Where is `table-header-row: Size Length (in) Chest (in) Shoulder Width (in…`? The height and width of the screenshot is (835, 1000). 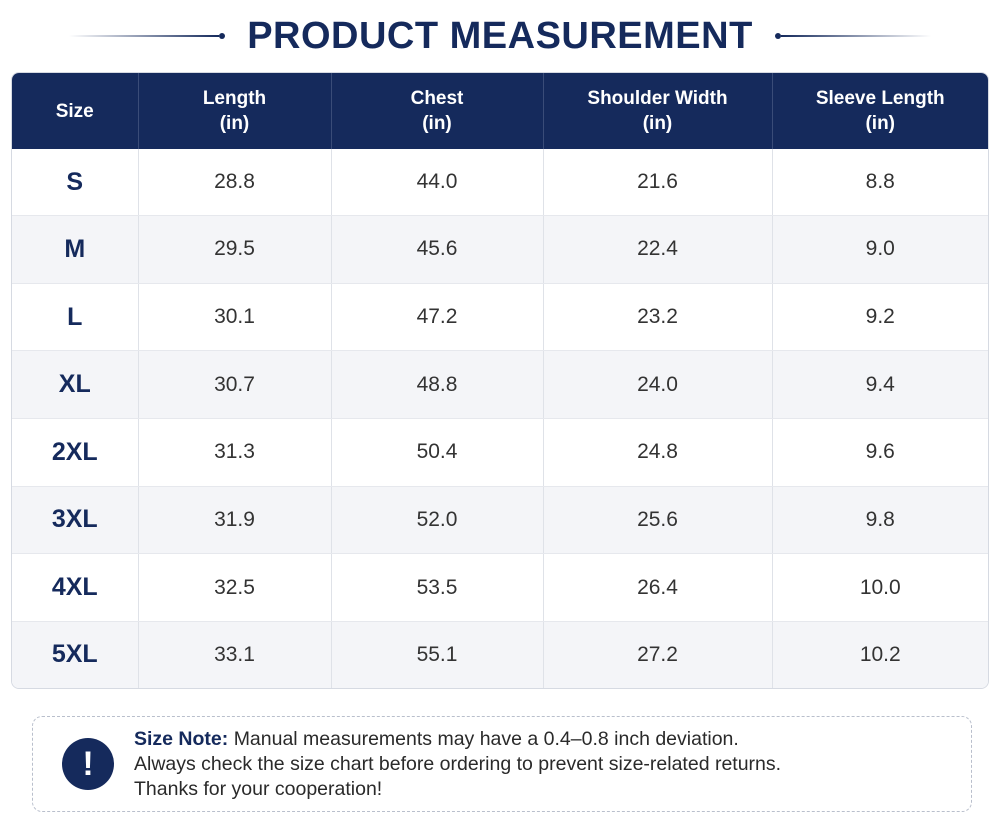 table-header-row: Size Length (in) Chest (in) Shoulder Width (in… is located at coordinates (500, 111).